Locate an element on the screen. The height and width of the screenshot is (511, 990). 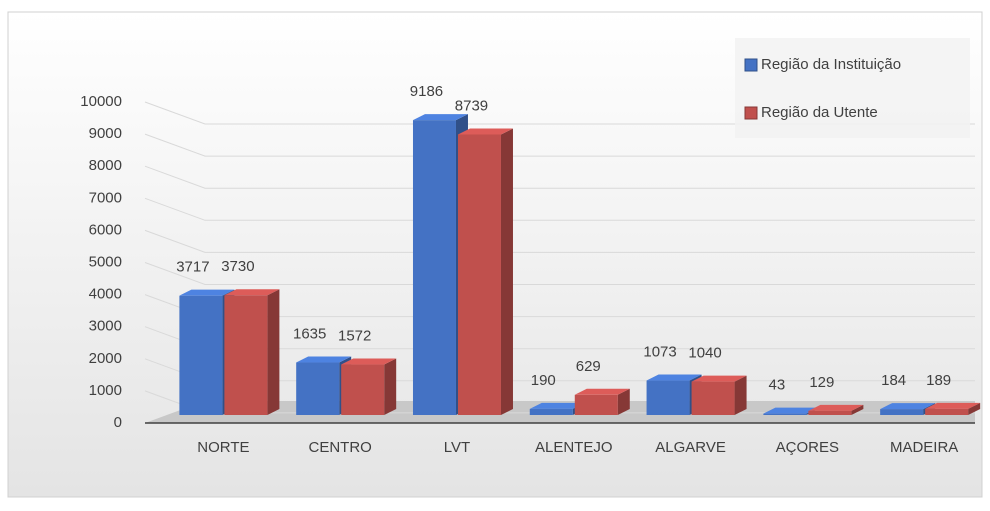
data-label: 629 is located at coordinates (588, 366).